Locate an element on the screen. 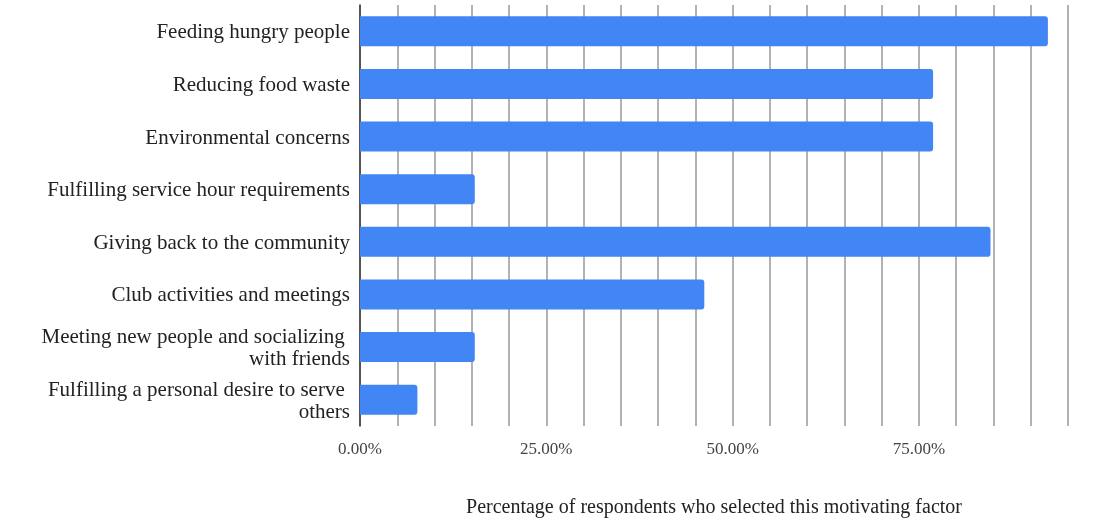 The height and width of the screenshot is (521, 1099). y-tick-label: Fulfilling a personal desire to serve others is located at coordinates (198, 399).